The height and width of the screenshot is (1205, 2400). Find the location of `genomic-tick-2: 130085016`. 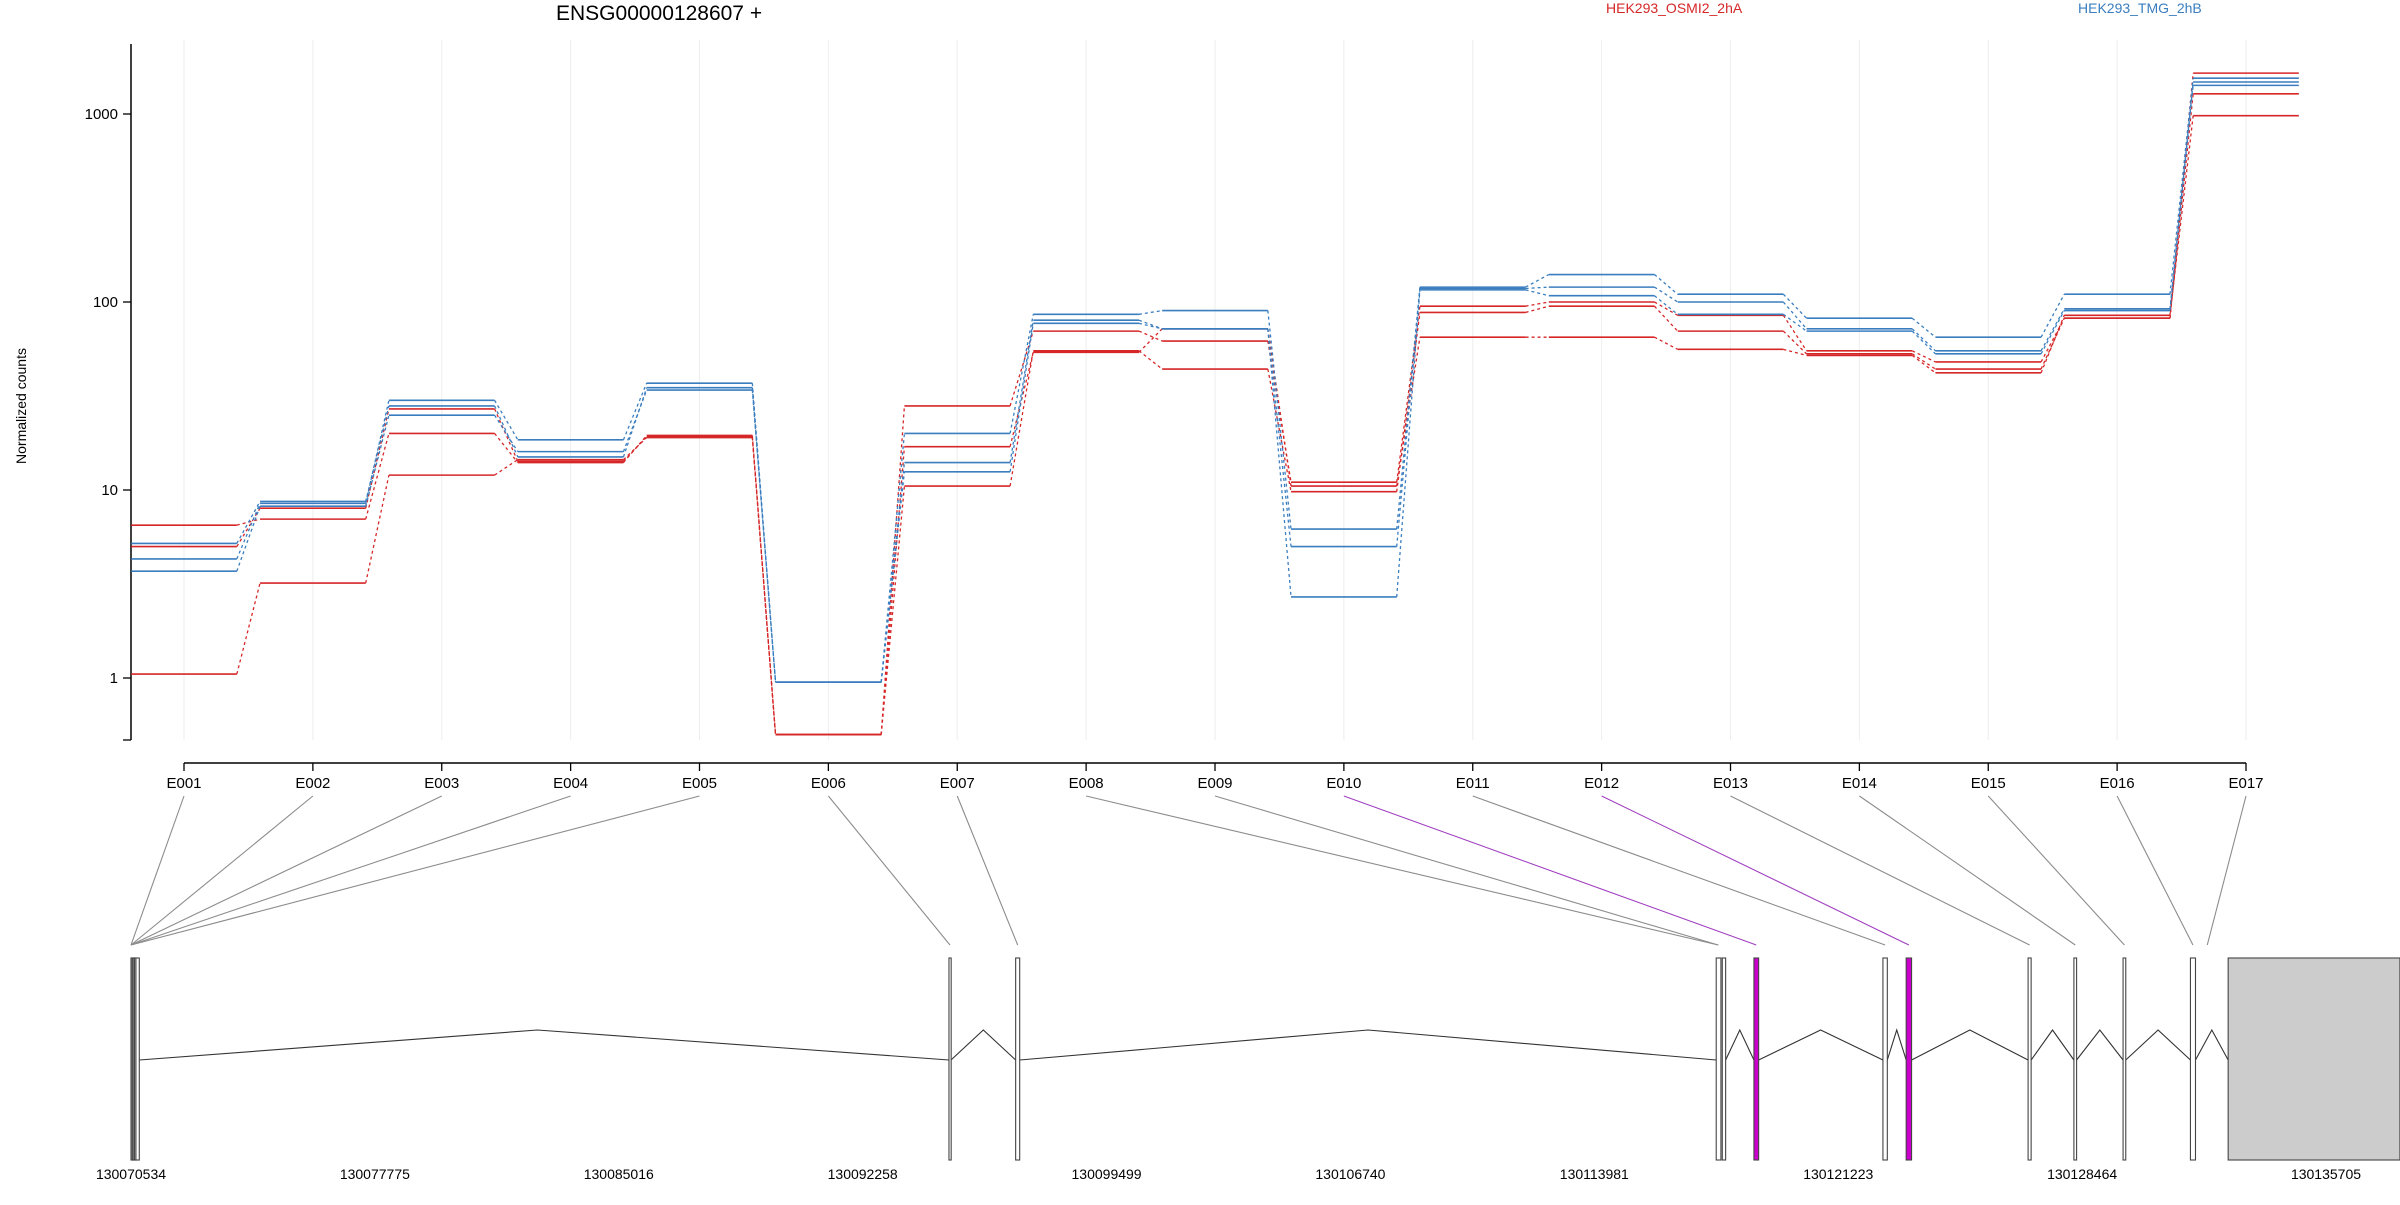

genomic-tick-2: 130085016 is located at coordinates (619, 1174).